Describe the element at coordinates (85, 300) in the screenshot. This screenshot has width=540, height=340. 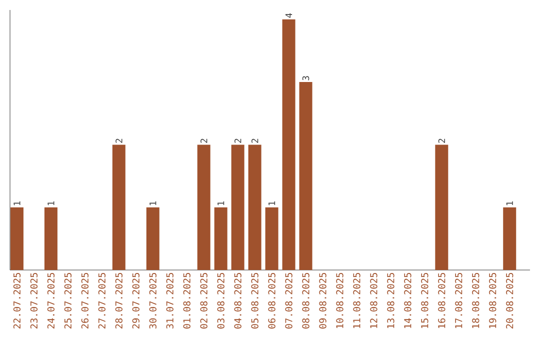
I see `x-tick-label: 26.07.2025` at that location.